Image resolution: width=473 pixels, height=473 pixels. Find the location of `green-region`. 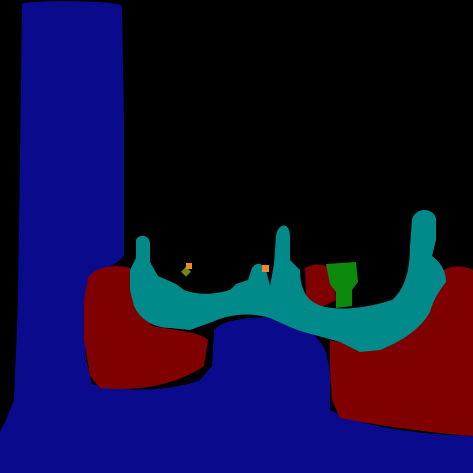

green-region is located at coordinates (269, 285).